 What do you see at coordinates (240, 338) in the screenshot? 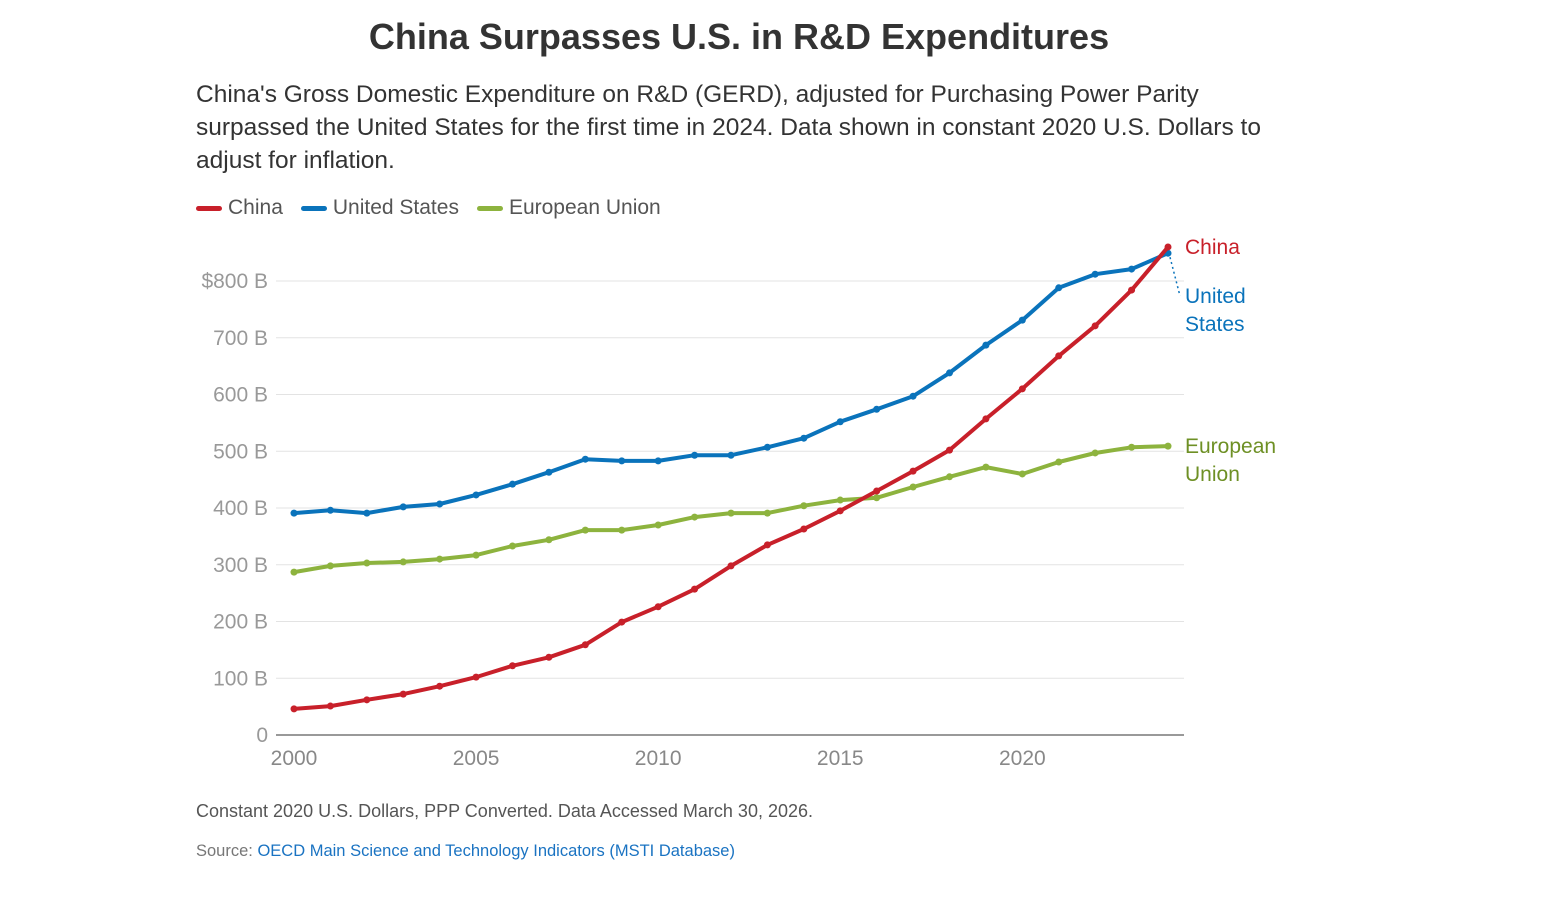
I see `y-tick-label: 700 B` at bounding box center [240, 338].